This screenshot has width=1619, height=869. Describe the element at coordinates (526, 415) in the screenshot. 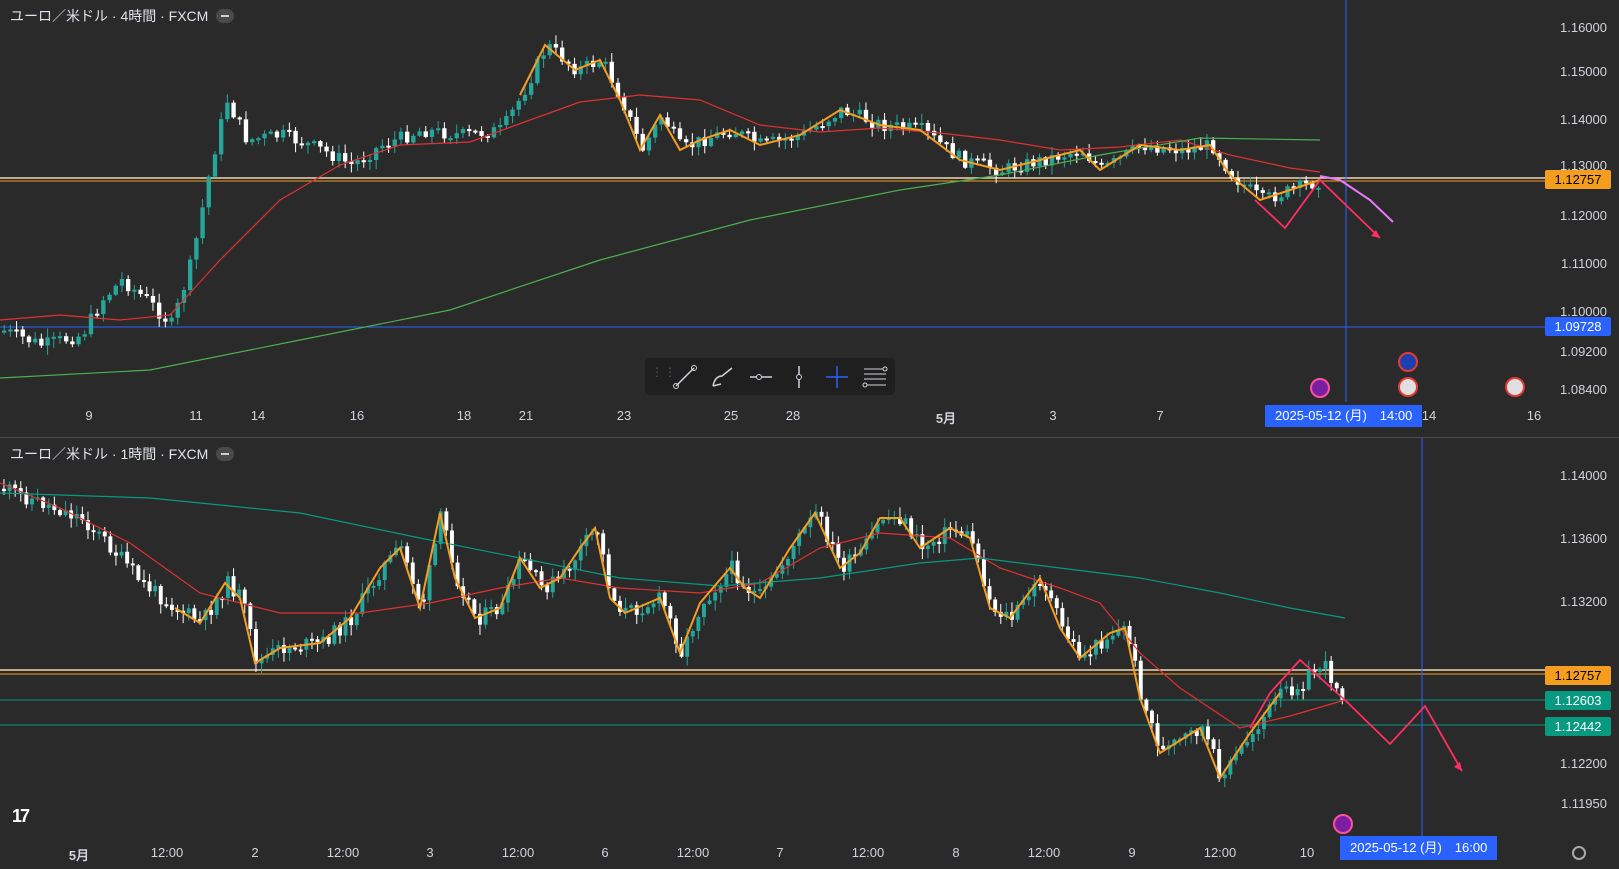

I see `time-tick: 21` at that location.